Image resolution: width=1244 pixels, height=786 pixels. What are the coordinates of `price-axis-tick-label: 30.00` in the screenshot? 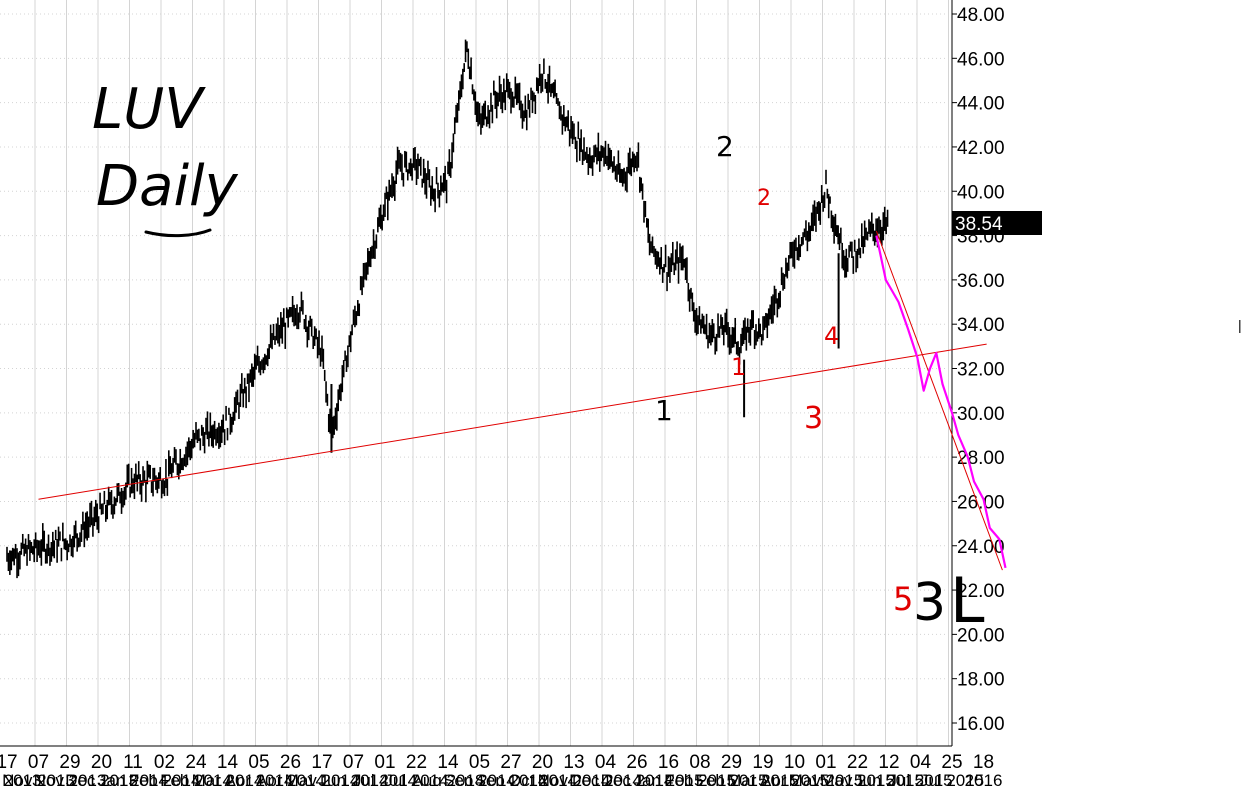 It's located at (981, 414).